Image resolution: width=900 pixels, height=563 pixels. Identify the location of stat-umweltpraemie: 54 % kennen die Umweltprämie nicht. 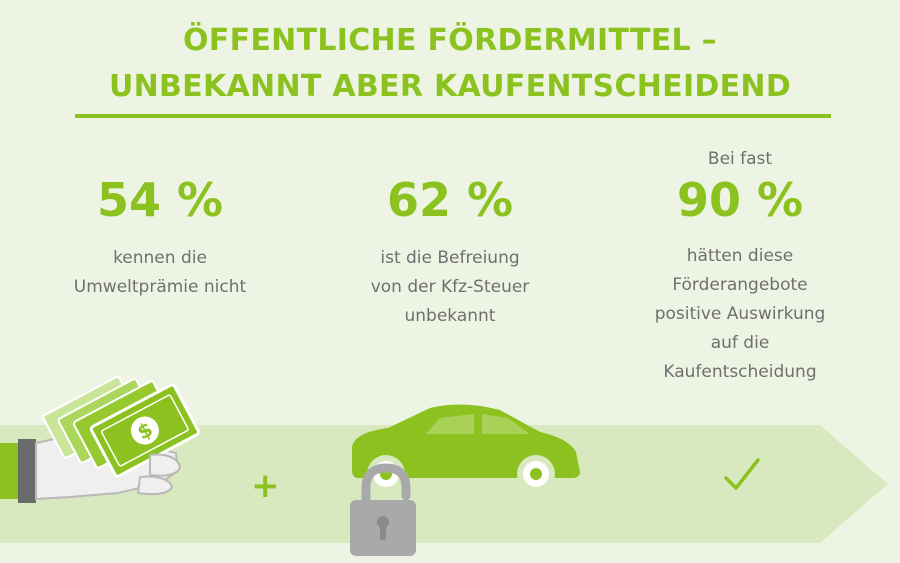
(160, 237).